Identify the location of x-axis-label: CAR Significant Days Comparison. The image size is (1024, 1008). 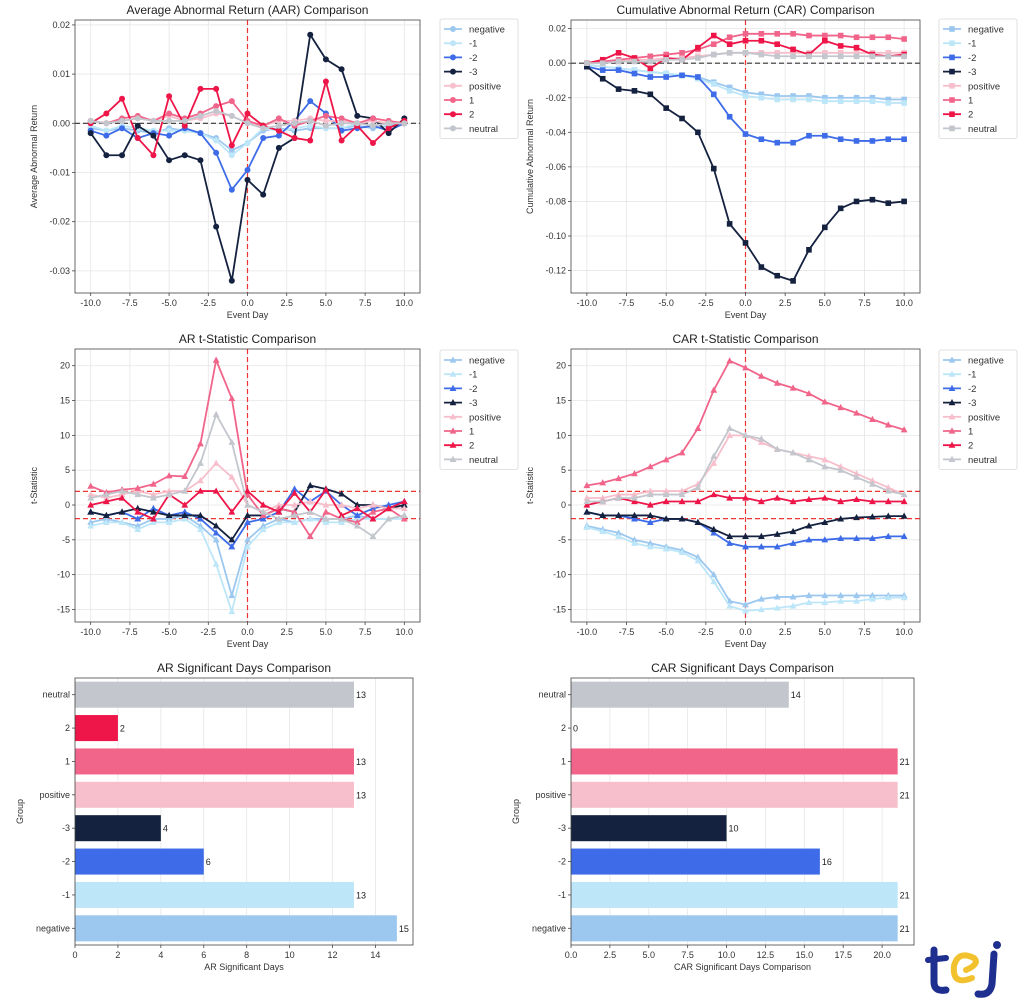
(742, 967).